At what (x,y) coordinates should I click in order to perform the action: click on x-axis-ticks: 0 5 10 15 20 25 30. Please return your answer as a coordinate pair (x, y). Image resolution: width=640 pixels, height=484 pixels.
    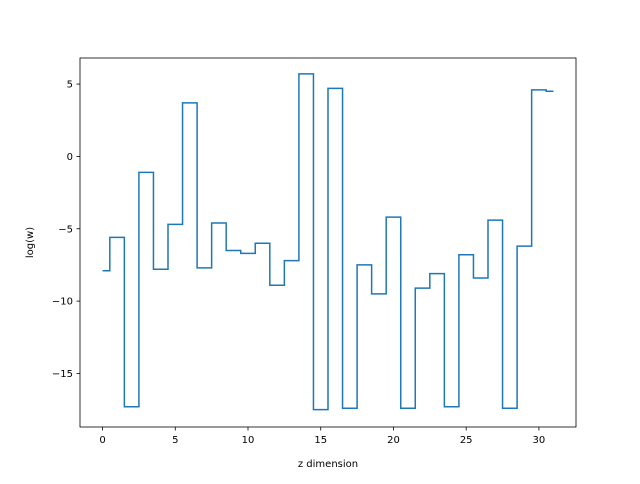
    Looking at the image, I should click on (322, 436).